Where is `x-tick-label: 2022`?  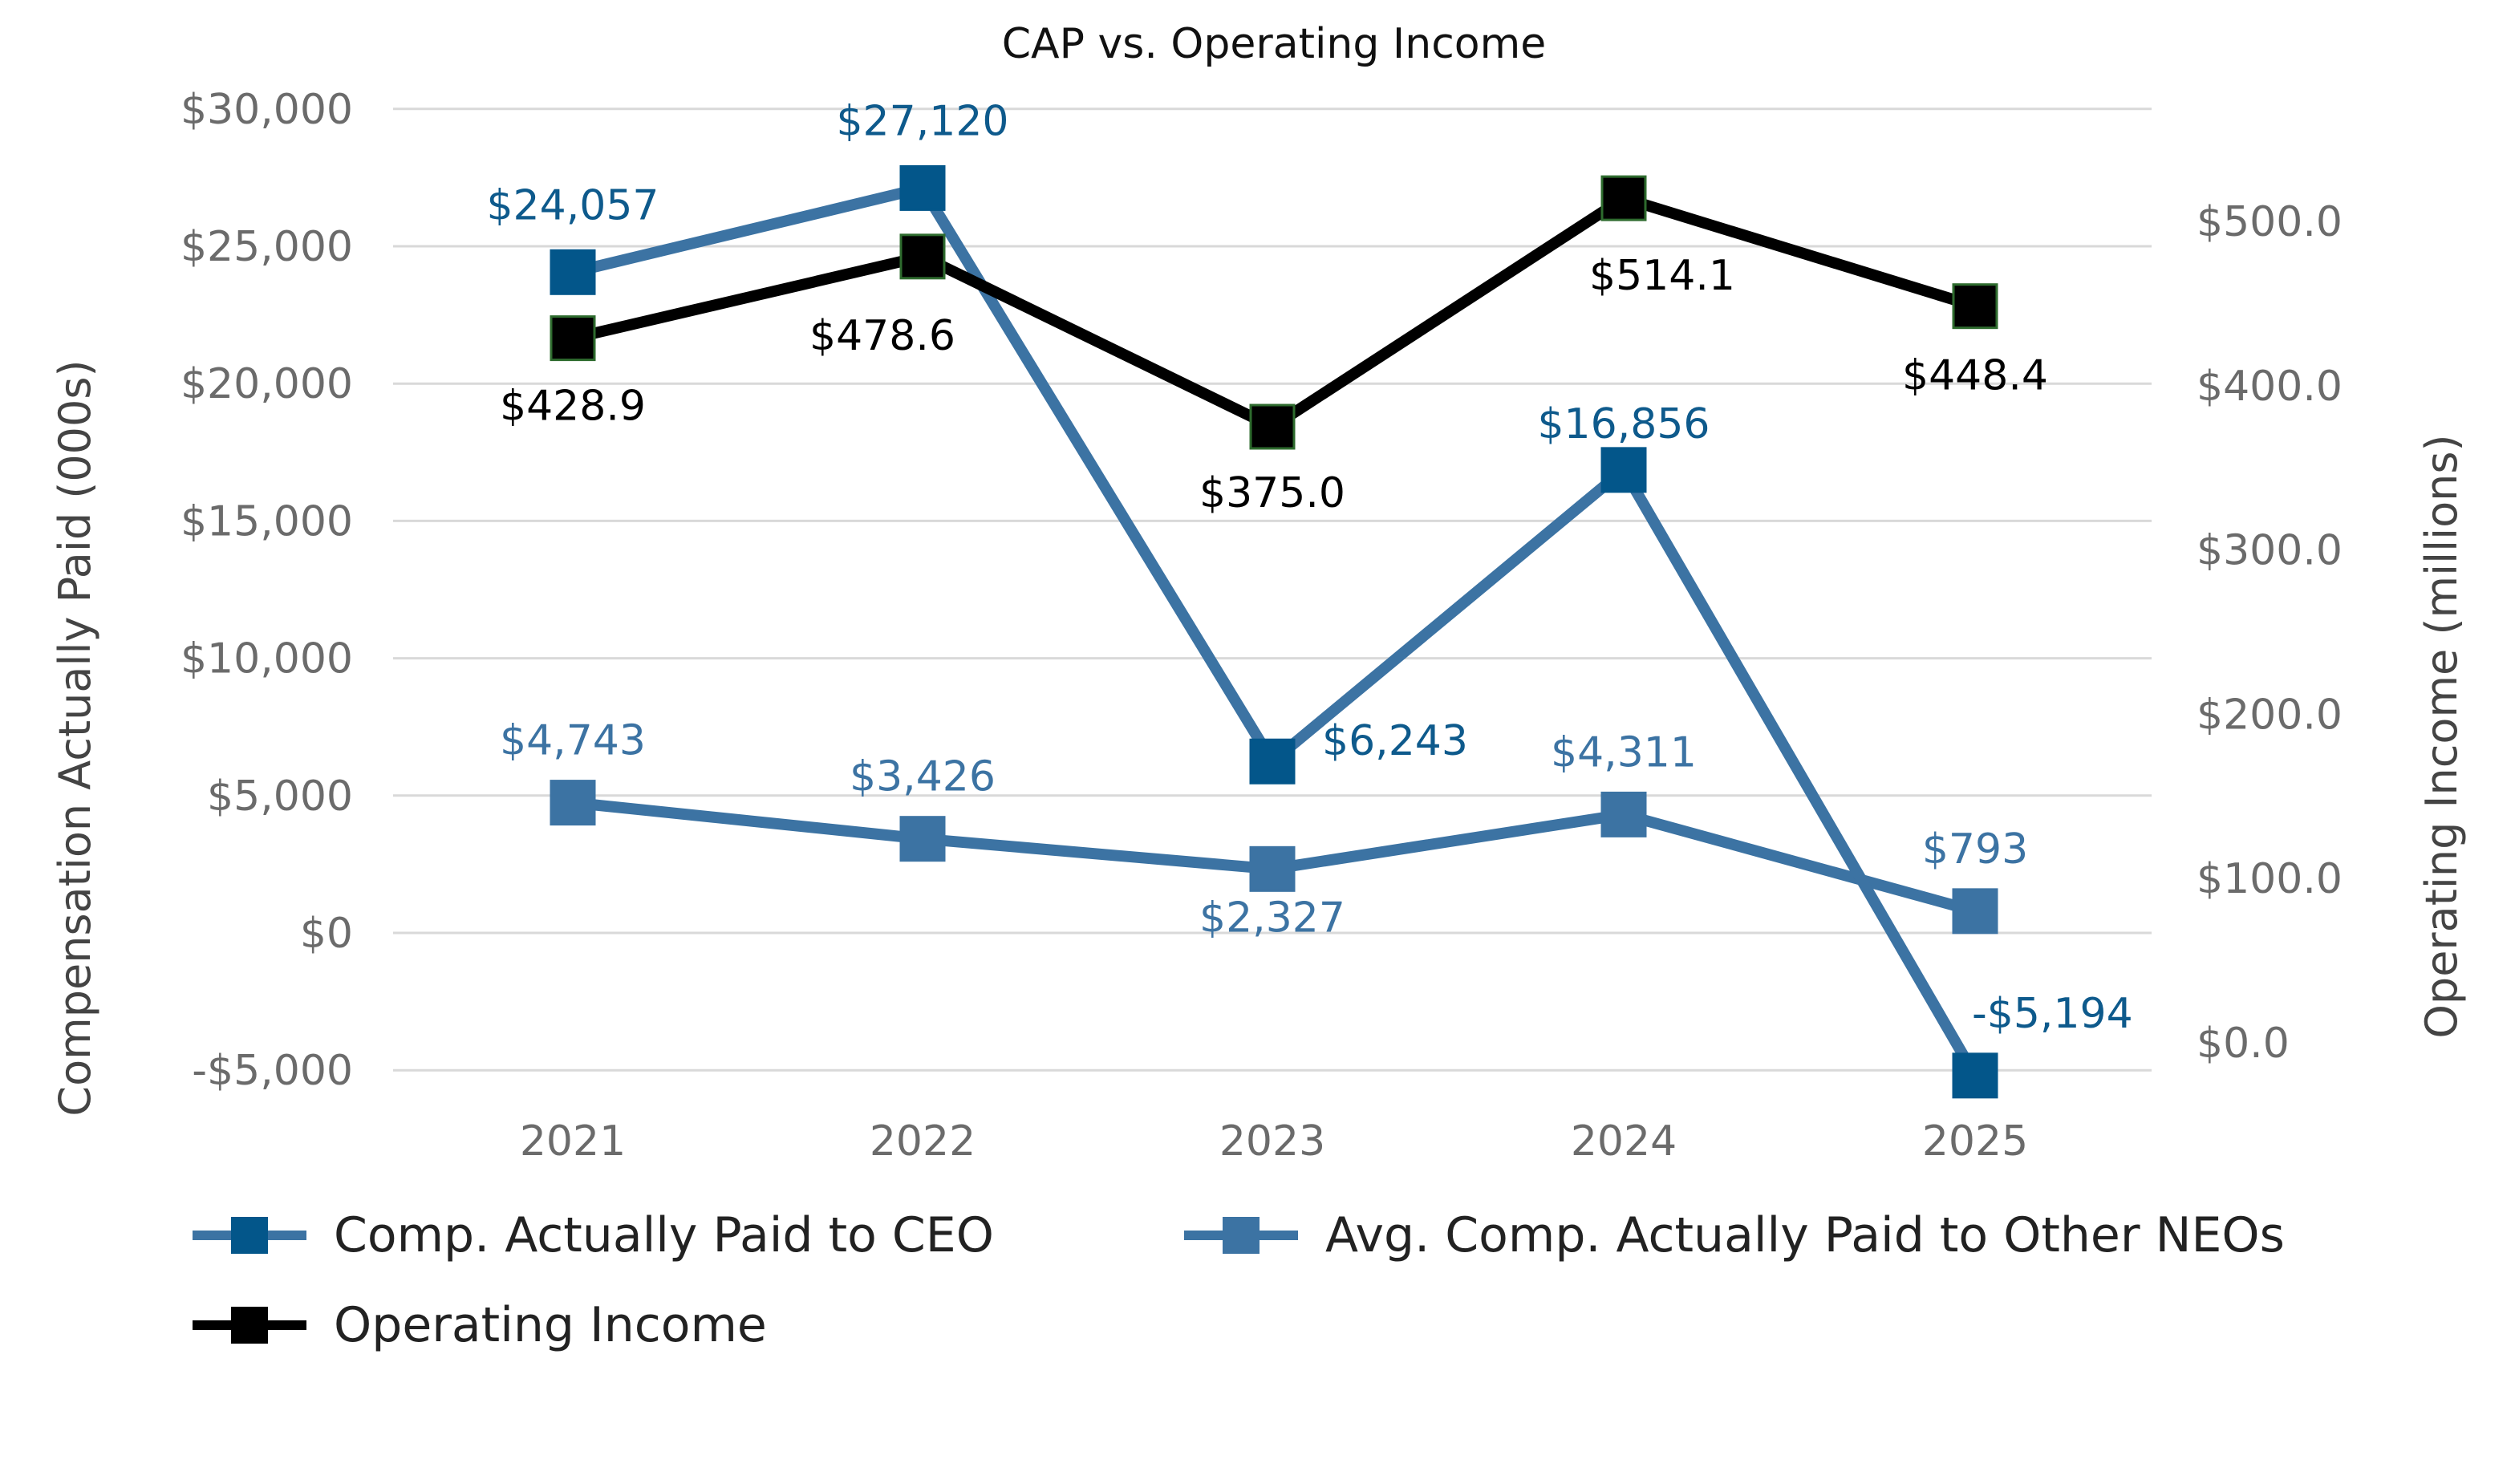 x-tick-label: 2022 is located at coordinates (923, 1141).